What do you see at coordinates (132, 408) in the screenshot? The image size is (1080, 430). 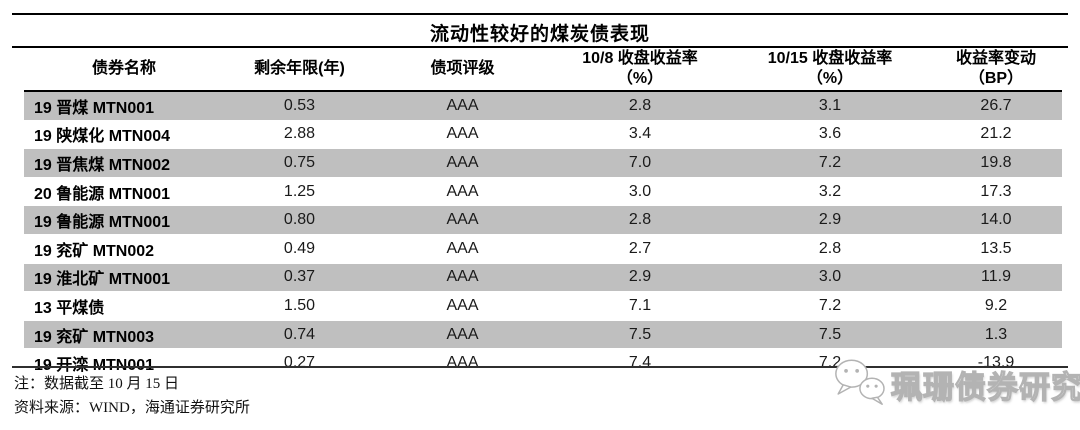 I see `note-source: 资料来源：WIND，海通证券研究所` at bounding box center [132, 408].